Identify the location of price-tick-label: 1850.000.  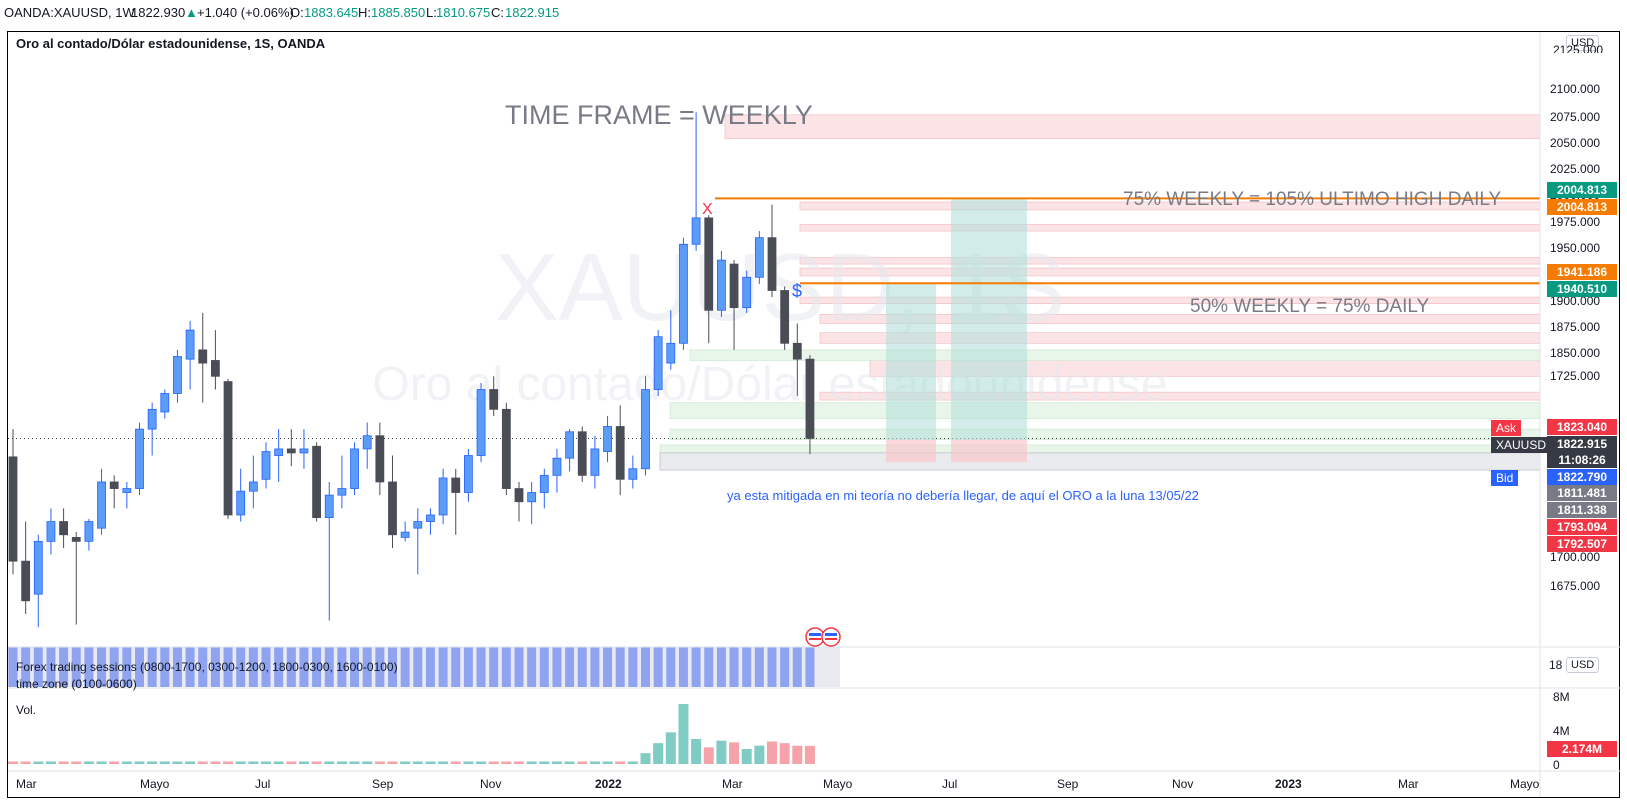
(1575, 353).